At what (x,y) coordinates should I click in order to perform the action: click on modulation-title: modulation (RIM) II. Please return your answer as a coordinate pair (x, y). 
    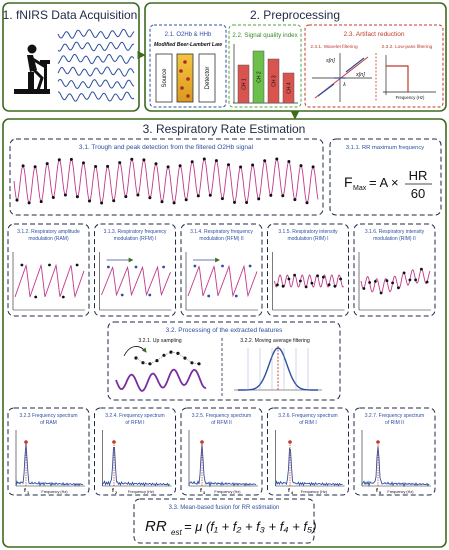
    Looking at the image, I should click on (394, 239).